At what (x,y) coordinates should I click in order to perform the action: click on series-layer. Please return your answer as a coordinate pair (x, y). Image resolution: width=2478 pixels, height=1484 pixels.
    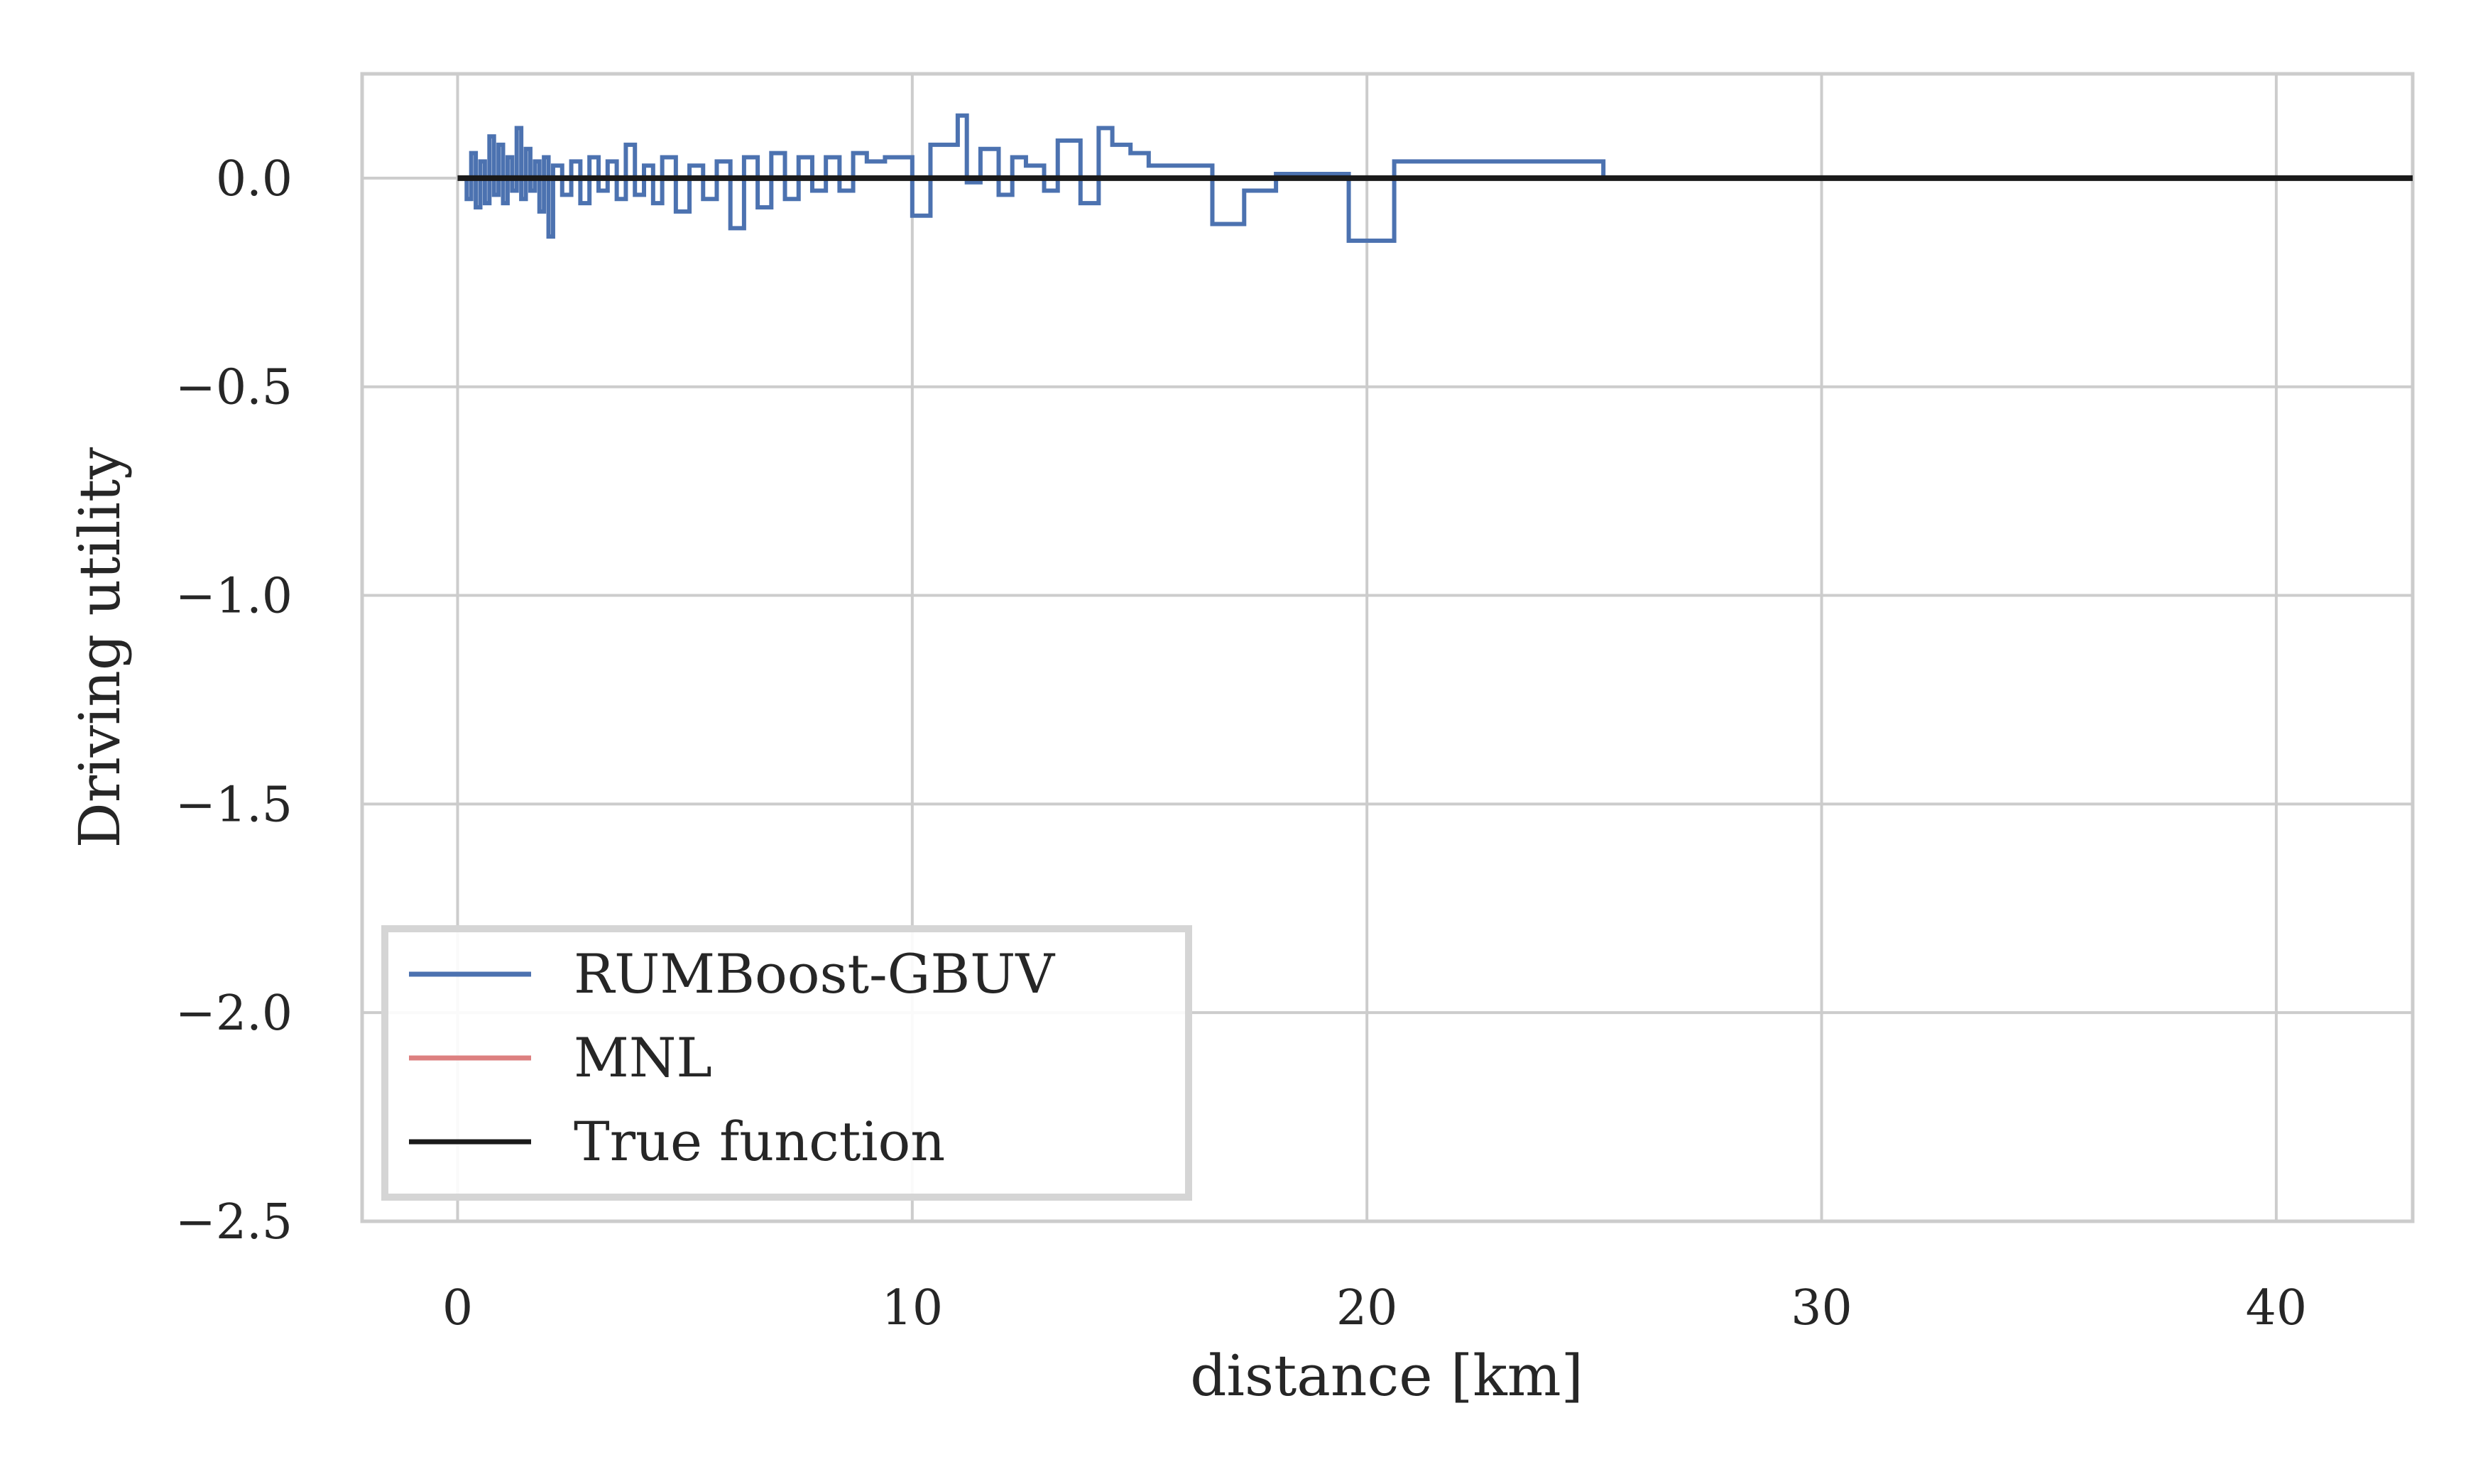
    Looking at the image, I should click on (1435, 178).